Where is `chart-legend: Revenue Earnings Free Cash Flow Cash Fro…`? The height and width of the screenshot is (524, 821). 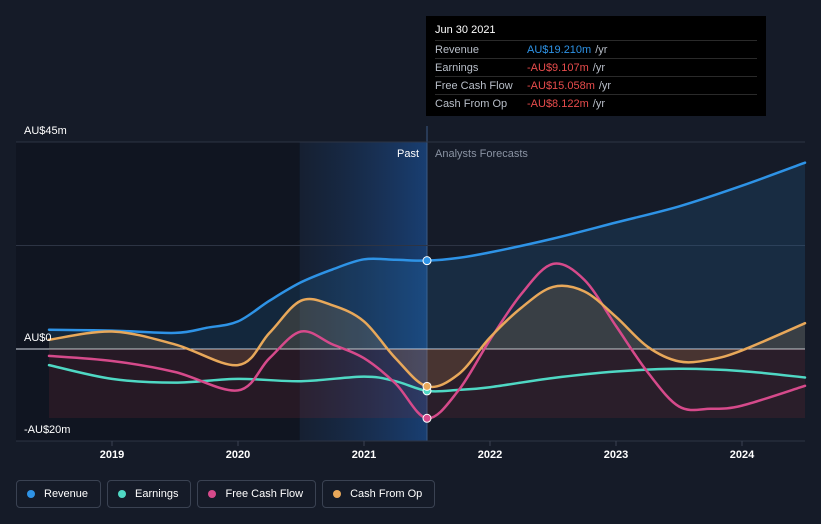
chart-legend: Revenue Earnings Free Cash Flow Cash Fro… is located at coordinates (226, 495).